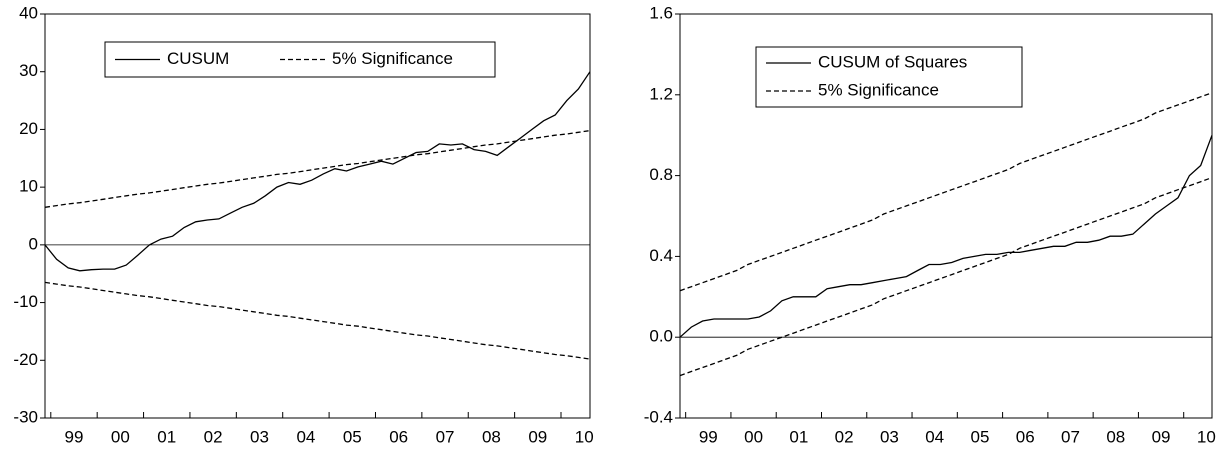  I want to click on y-tick-label: 0.8, so click(661, 174).